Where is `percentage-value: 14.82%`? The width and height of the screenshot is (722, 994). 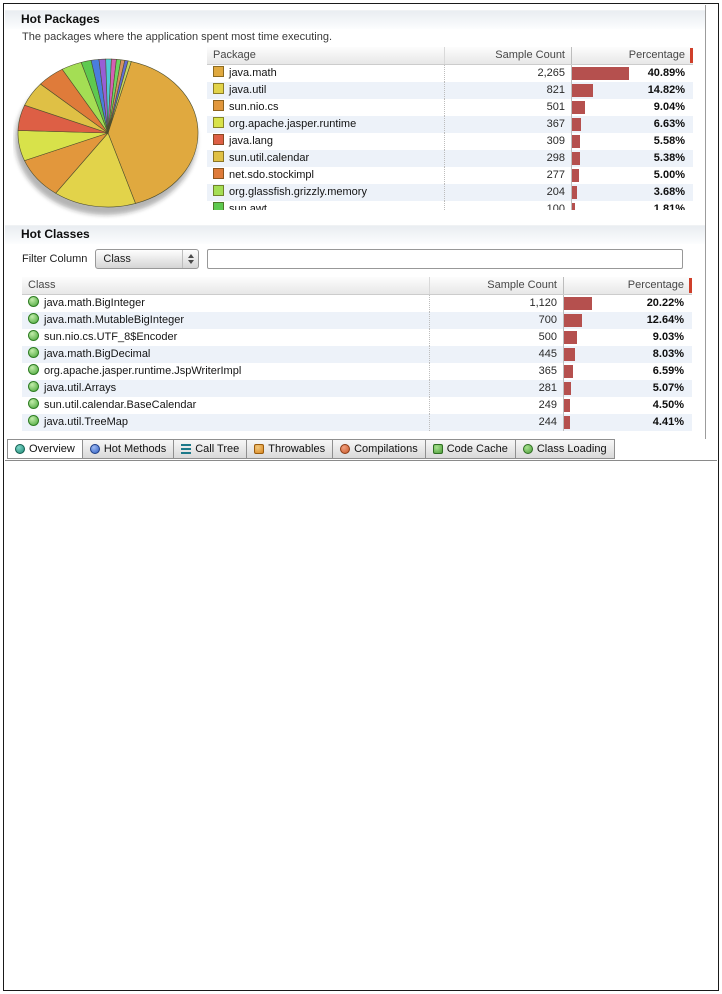
percentage-value: 14.82% is located at coordinates (666, 90).